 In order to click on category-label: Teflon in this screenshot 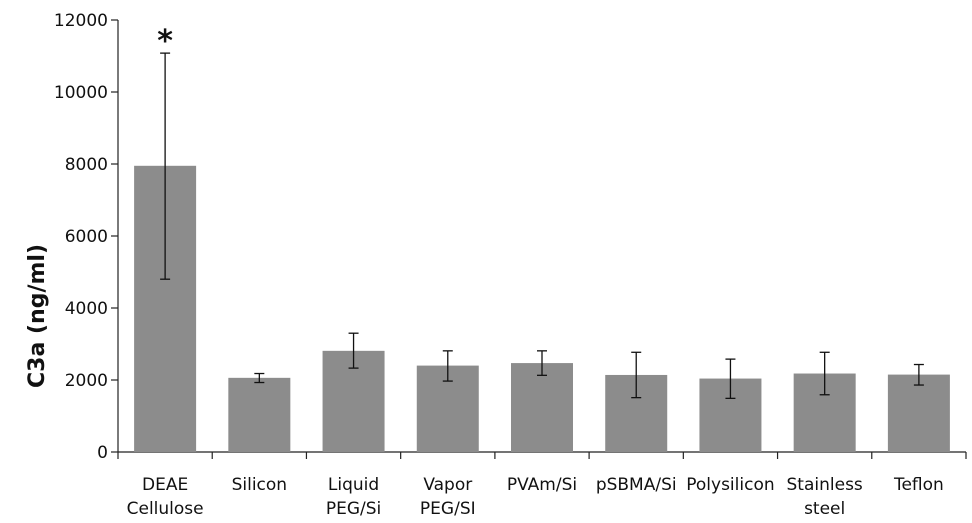, I will do `click(918, 485)`.